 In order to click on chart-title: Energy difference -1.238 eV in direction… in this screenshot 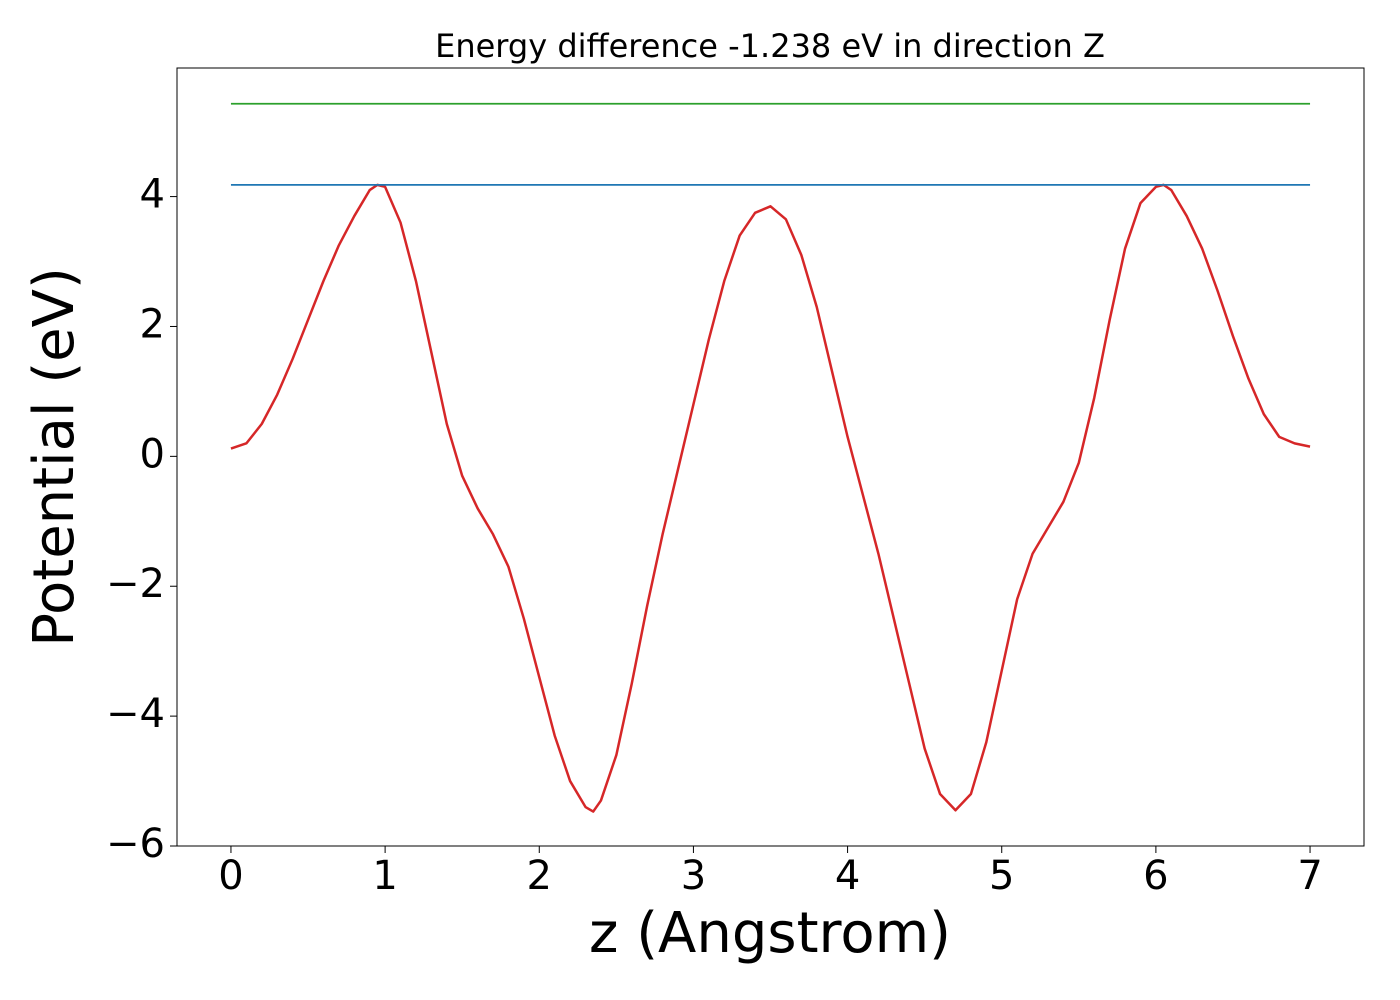, I will do `click(770, 46)`.